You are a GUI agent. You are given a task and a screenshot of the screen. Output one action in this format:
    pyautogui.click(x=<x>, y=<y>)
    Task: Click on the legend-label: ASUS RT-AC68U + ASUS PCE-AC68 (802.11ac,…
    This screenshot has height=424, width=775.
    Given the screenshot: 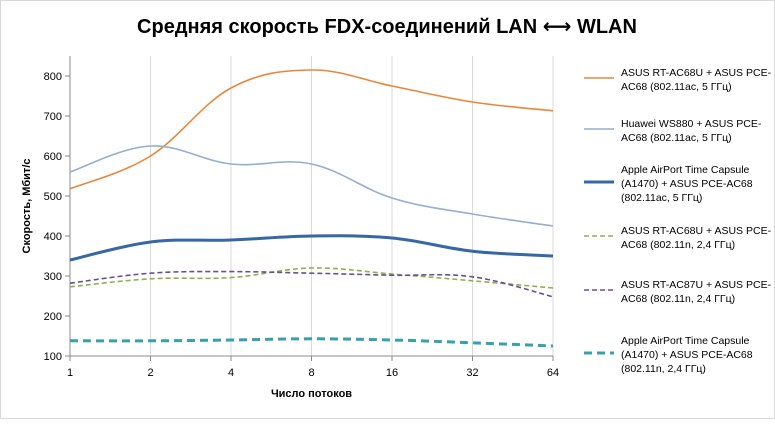 What is the action you would take?
    pyautogui.click(x=696, y=80)
    